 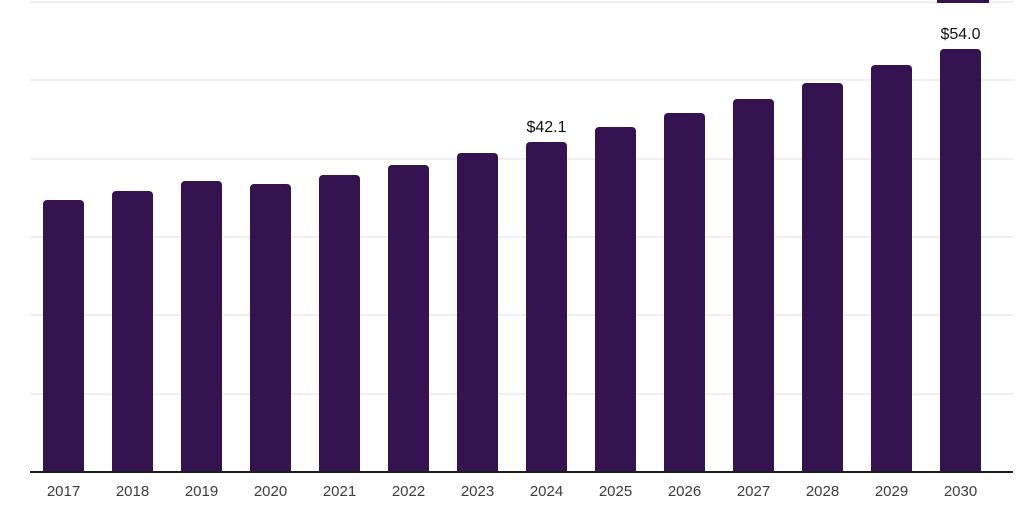 What do you see at coordinates (822, 277) in the screenshot?
I see `bar-2028` at bounding box center [822, 277].